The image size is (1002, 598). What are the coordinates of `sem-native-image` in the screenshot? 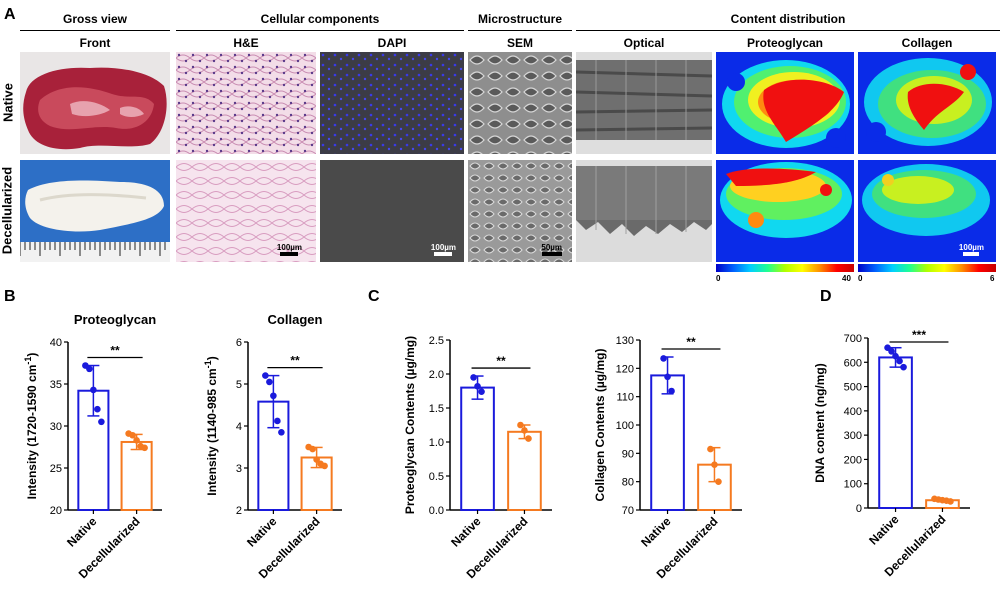 It's located at (520, 103).